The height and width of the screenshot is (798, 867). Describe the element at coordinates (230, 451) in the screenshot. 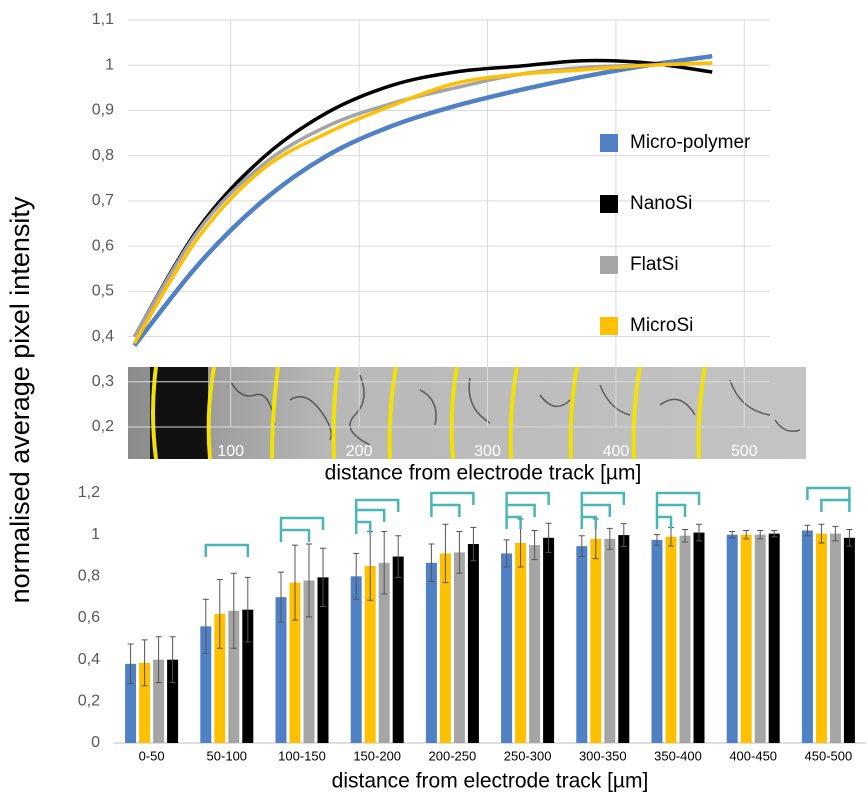

I see `x-tick-label: 100` at that location.